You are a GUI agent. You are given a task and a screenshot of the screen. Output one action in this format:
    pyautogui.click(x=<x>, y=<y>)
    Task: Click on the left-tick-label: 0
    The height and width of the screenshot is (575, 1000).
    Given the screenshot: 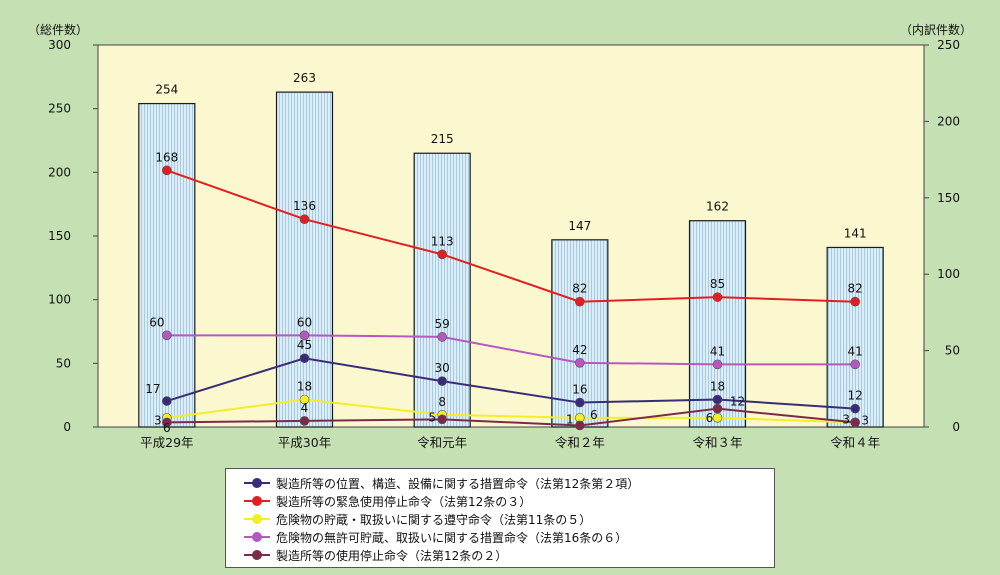 What is the action you would take?
    pyautogui.click(x=67, y=427)
    